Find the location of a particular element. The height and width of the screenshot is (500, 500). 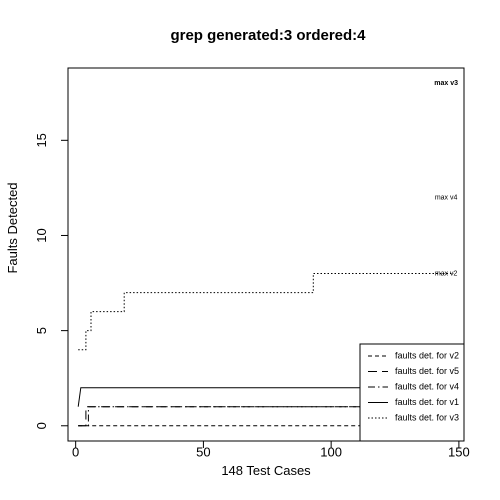

y-tick-label: 0 is located at coordinates (41, 425).